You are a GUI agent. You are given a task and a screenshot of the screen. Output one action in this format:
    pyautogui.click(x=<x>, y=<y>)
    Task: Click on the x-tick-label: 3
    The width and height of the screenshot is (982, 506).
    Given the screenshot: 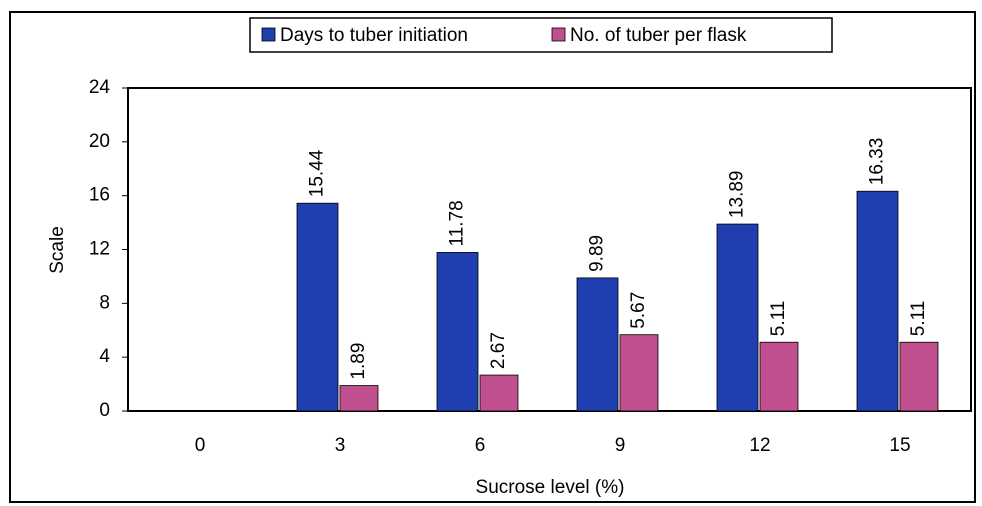 What is the action you would take?
    pyautogui.click(x=340, y=445)
    